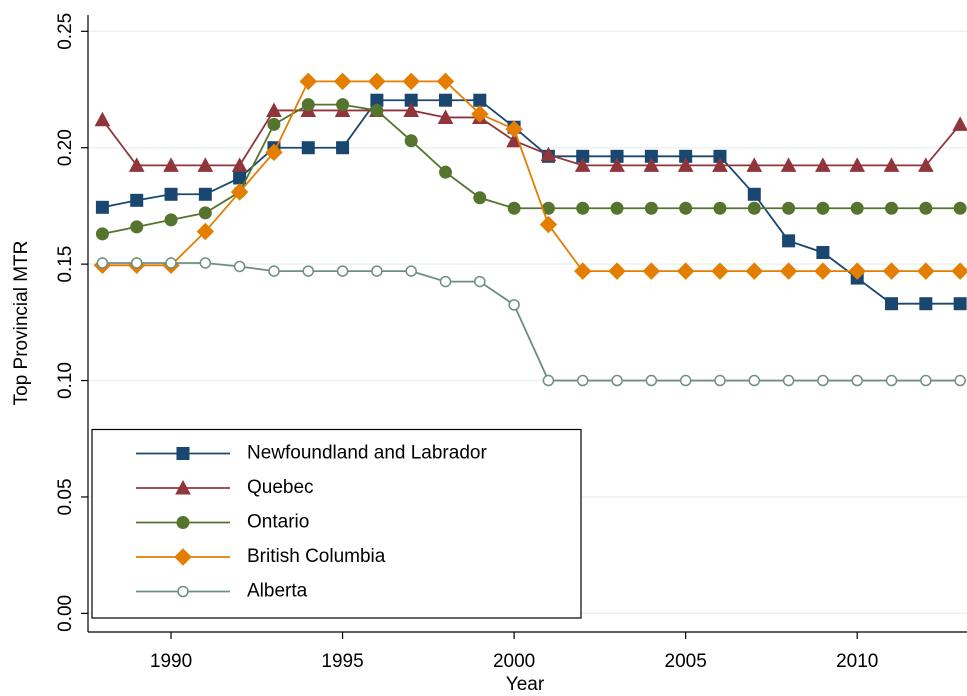 Image resolution: width=967 pixels, height=696 pixels. What do you see at coordinates (278, 522) in the screenshot?
I see `legend-label: Ontario` at bounding box center [278, 522].